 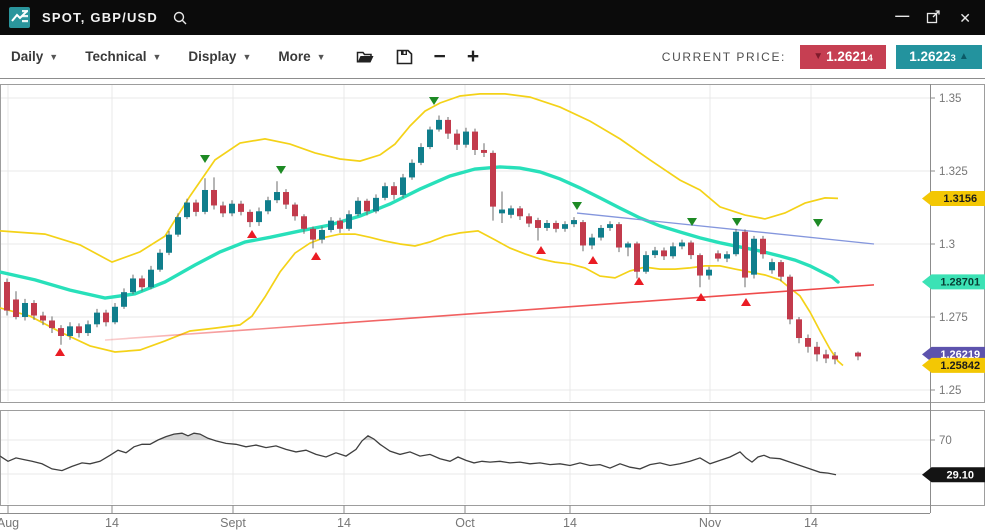 What do you see at coordinates (465, 523) in the screenshot?
I see `time-tick-label: Oct` at bounding box center [465, 523].